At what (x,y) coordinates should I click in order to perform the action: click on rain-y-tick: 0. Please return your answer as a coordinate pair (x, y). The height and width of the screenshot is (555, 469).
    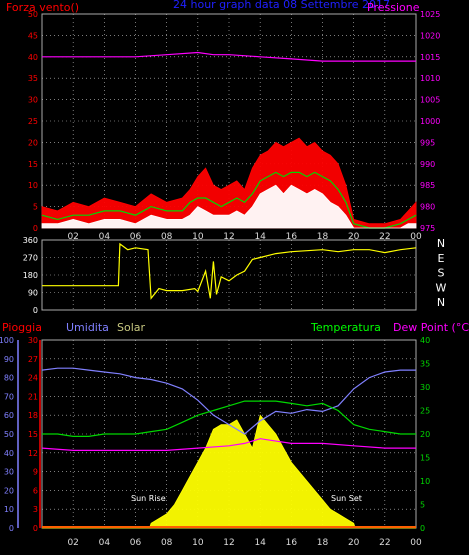
    Looking at the image, I should click on (35, 528).